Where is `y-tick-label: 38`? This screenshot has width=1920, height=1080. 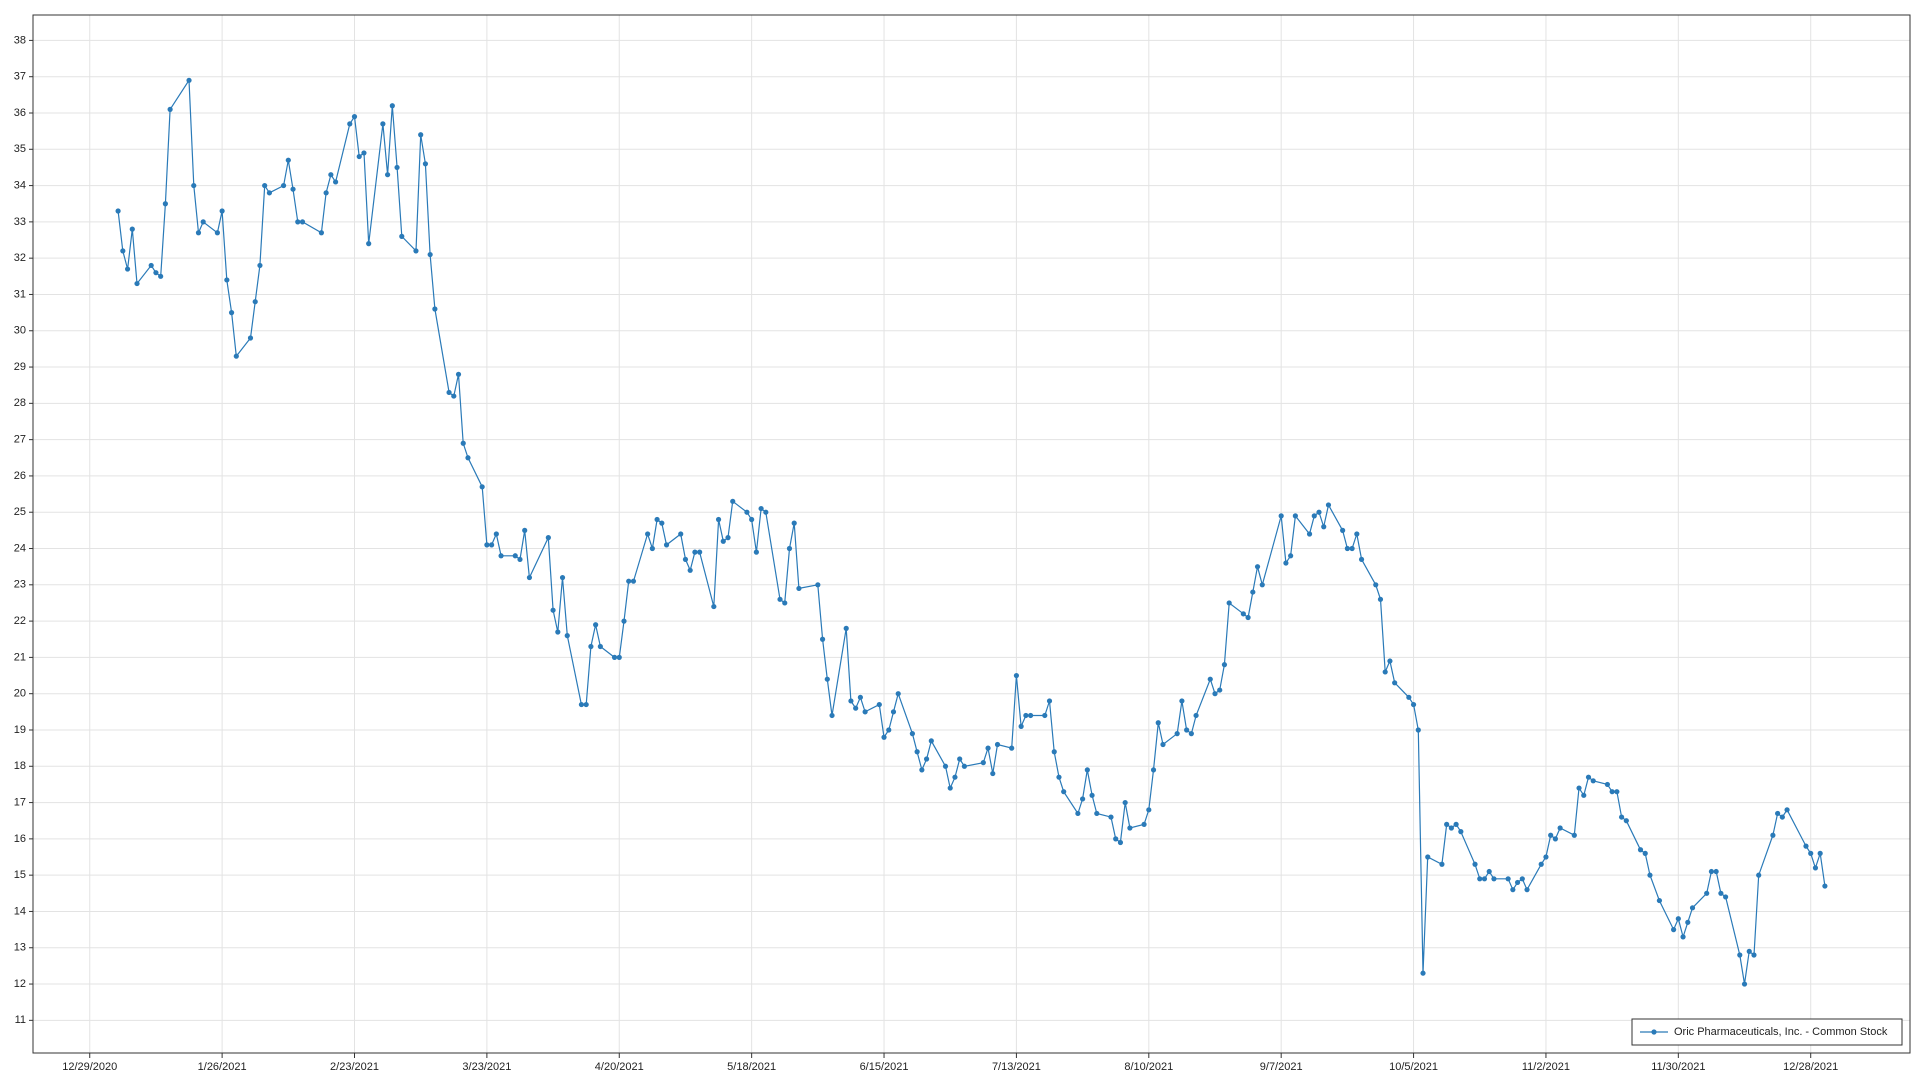 y-tick-label: 38 is located at coordinates (20, 40).